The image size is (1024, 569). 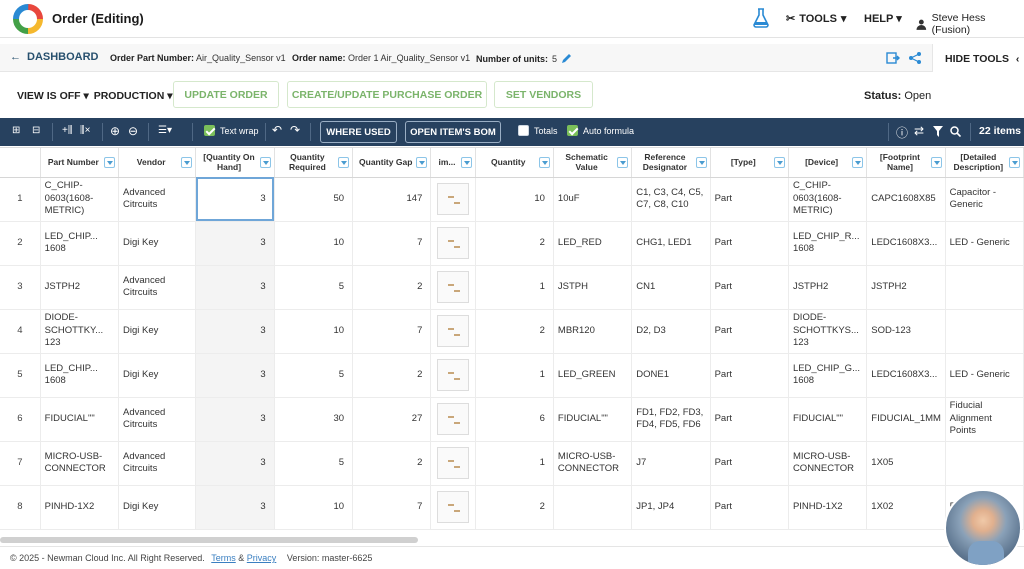 I want to click on create-po-button: CREATE/UPDATE PURCHASE ORDER, so click(x=387, y=94).